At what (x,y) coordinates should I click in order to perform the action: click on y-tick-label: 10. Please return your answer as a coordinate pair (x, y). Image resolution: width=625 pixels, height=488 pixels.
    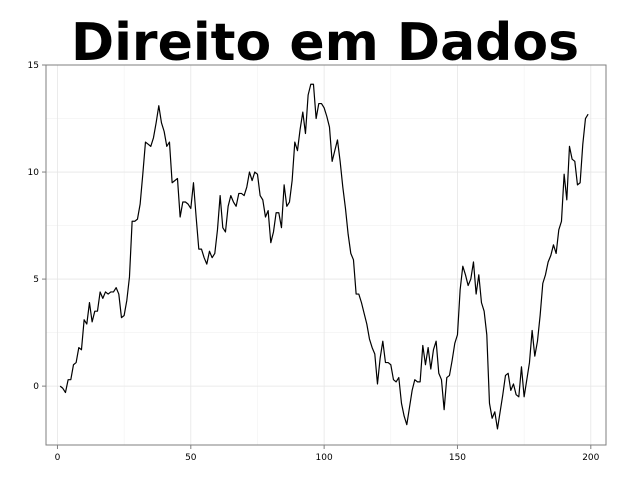
    Looking at the image, I should click on (34, 173).